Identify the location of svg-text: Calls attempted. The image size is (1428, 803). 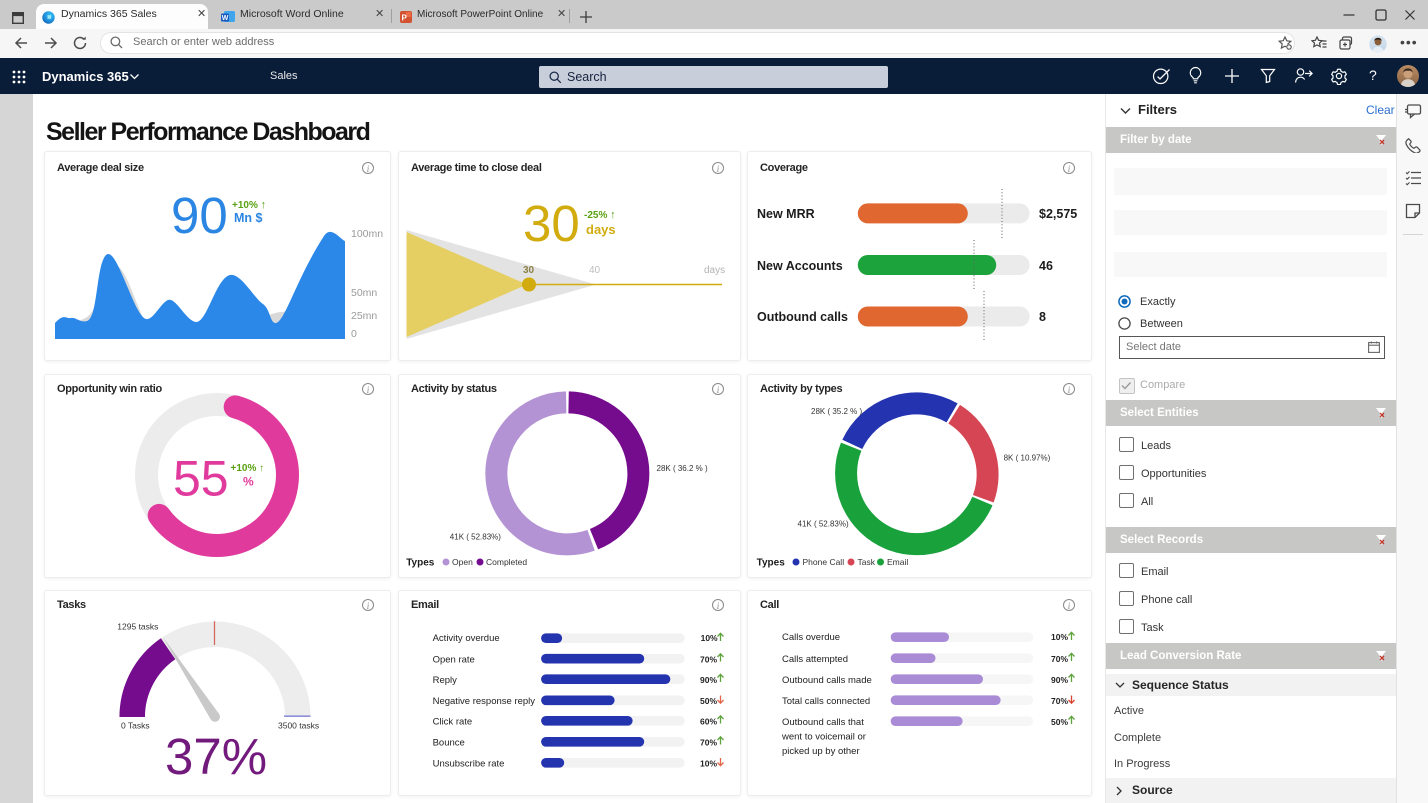
(815, 659).